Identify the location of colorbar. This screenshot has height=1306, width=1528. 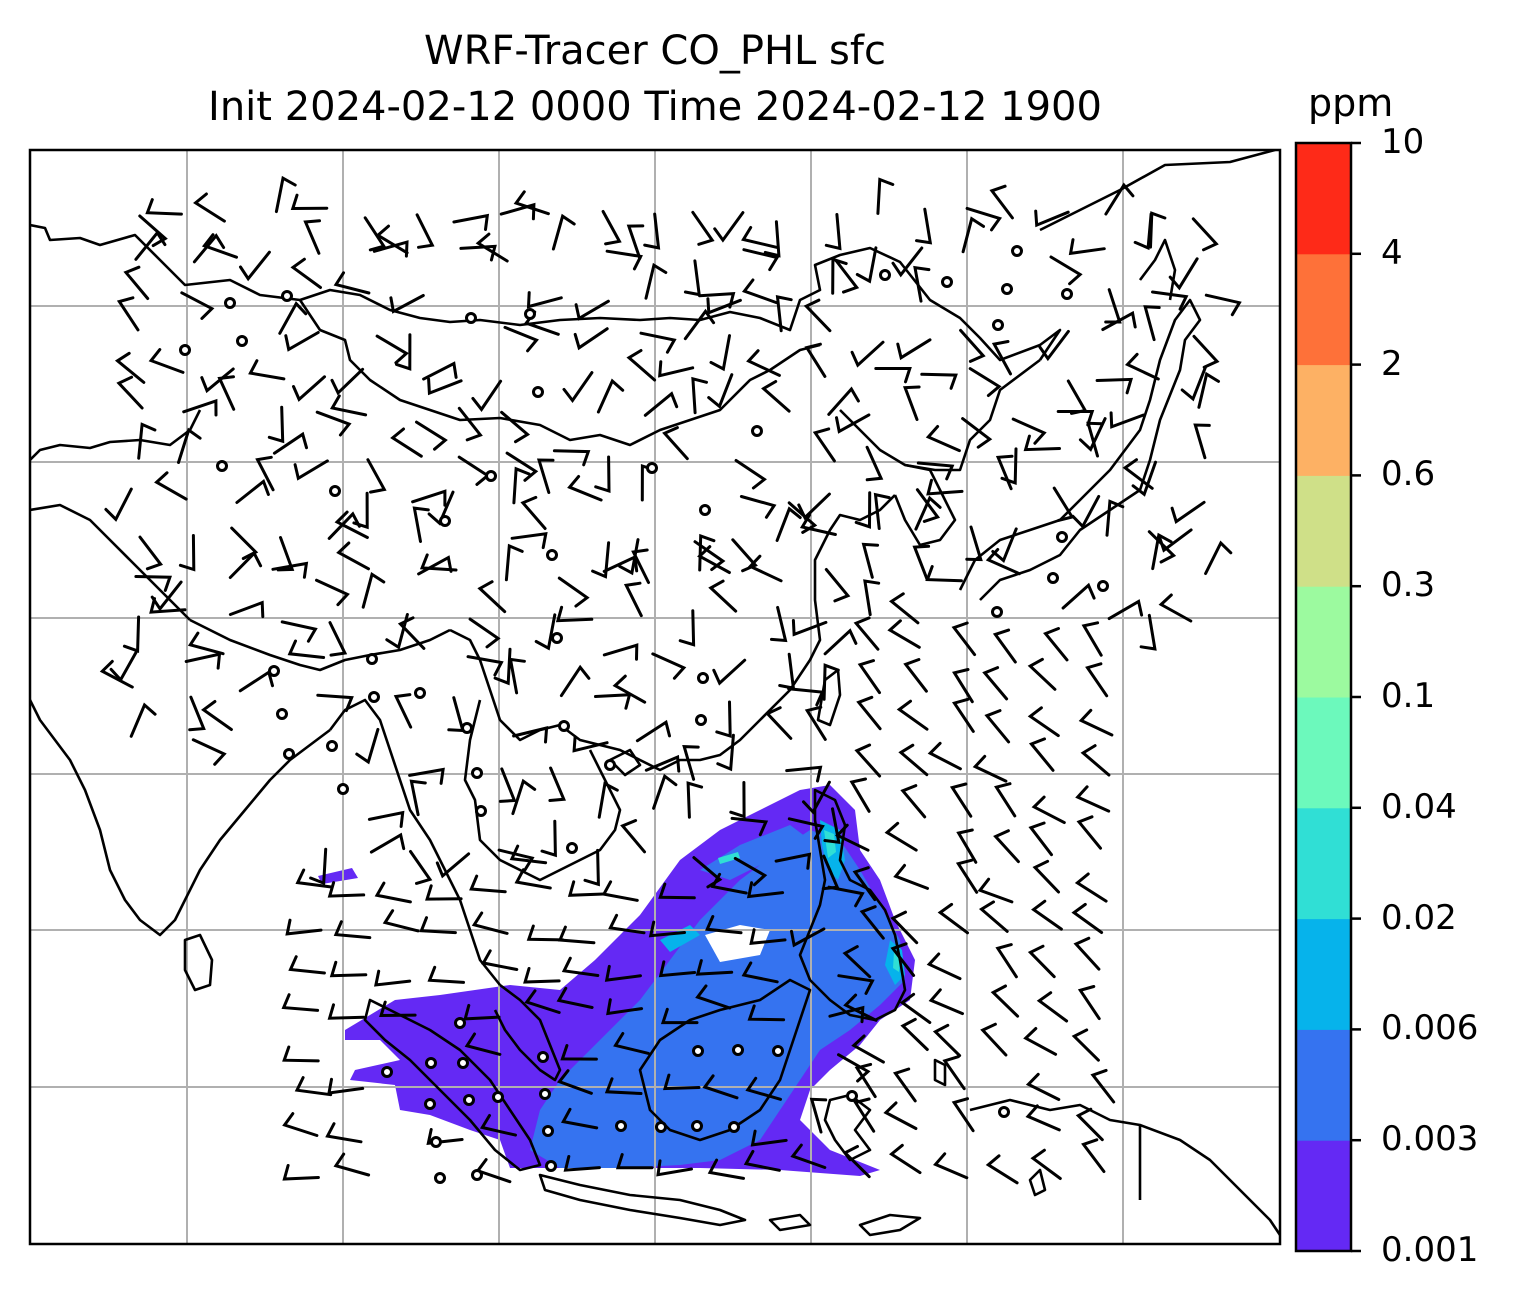
(1327, 697).